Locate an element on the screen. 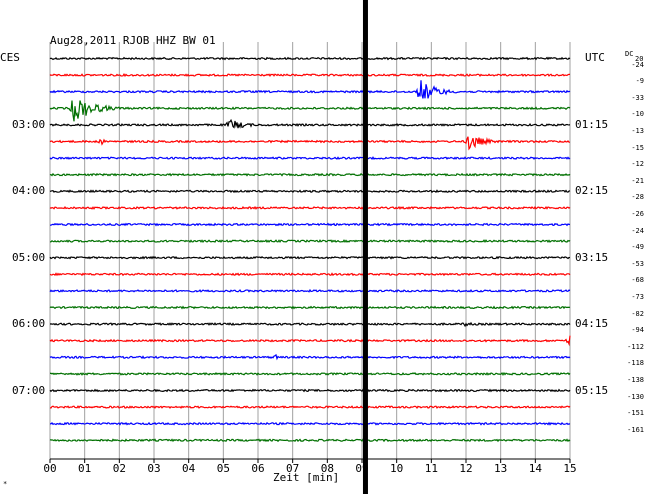 This screenshot has height=494, width=650. x-tick-label: 09 is located at coordinates (361, 468).